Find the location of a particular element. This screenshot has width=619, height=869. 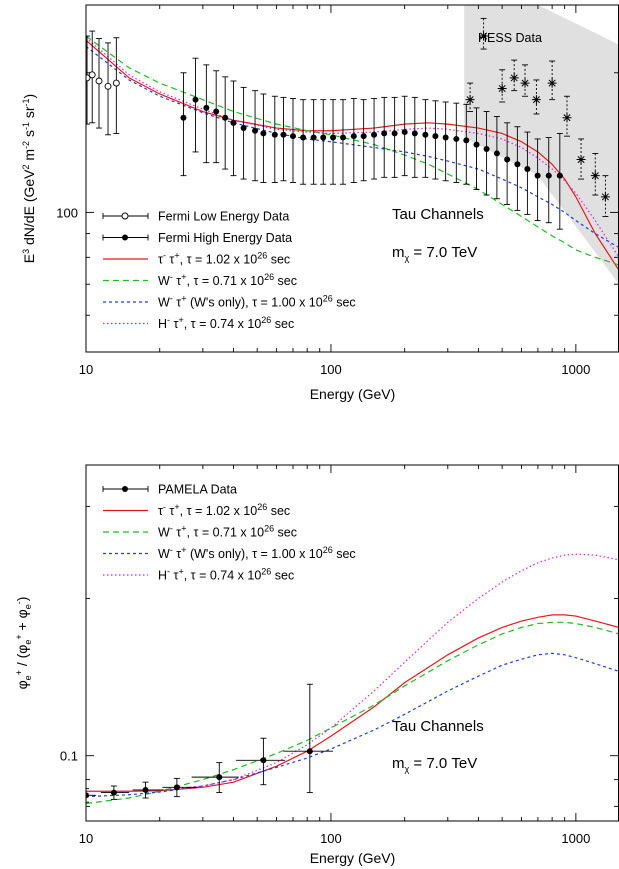

legend-label: Fermi High Energy Data is located at coordinates (225, 238).